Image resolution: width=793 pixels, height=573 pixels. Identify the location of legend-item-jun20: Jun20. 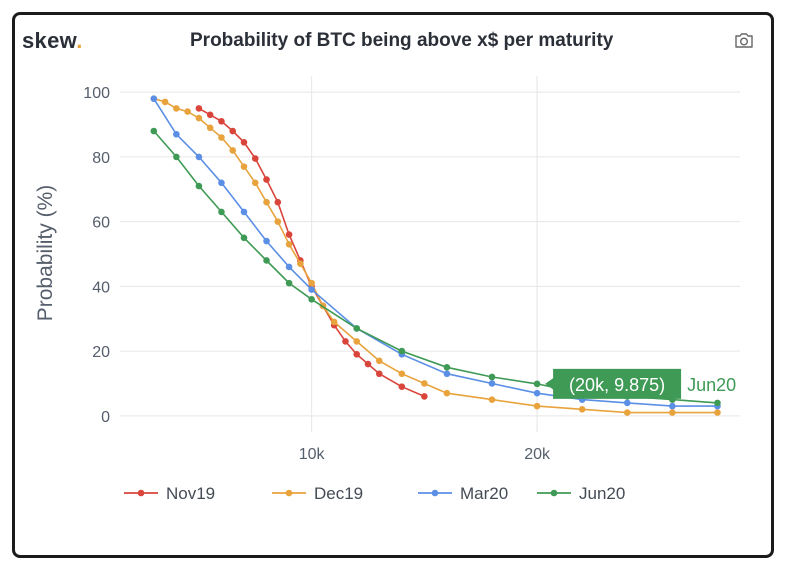
(581, 493).